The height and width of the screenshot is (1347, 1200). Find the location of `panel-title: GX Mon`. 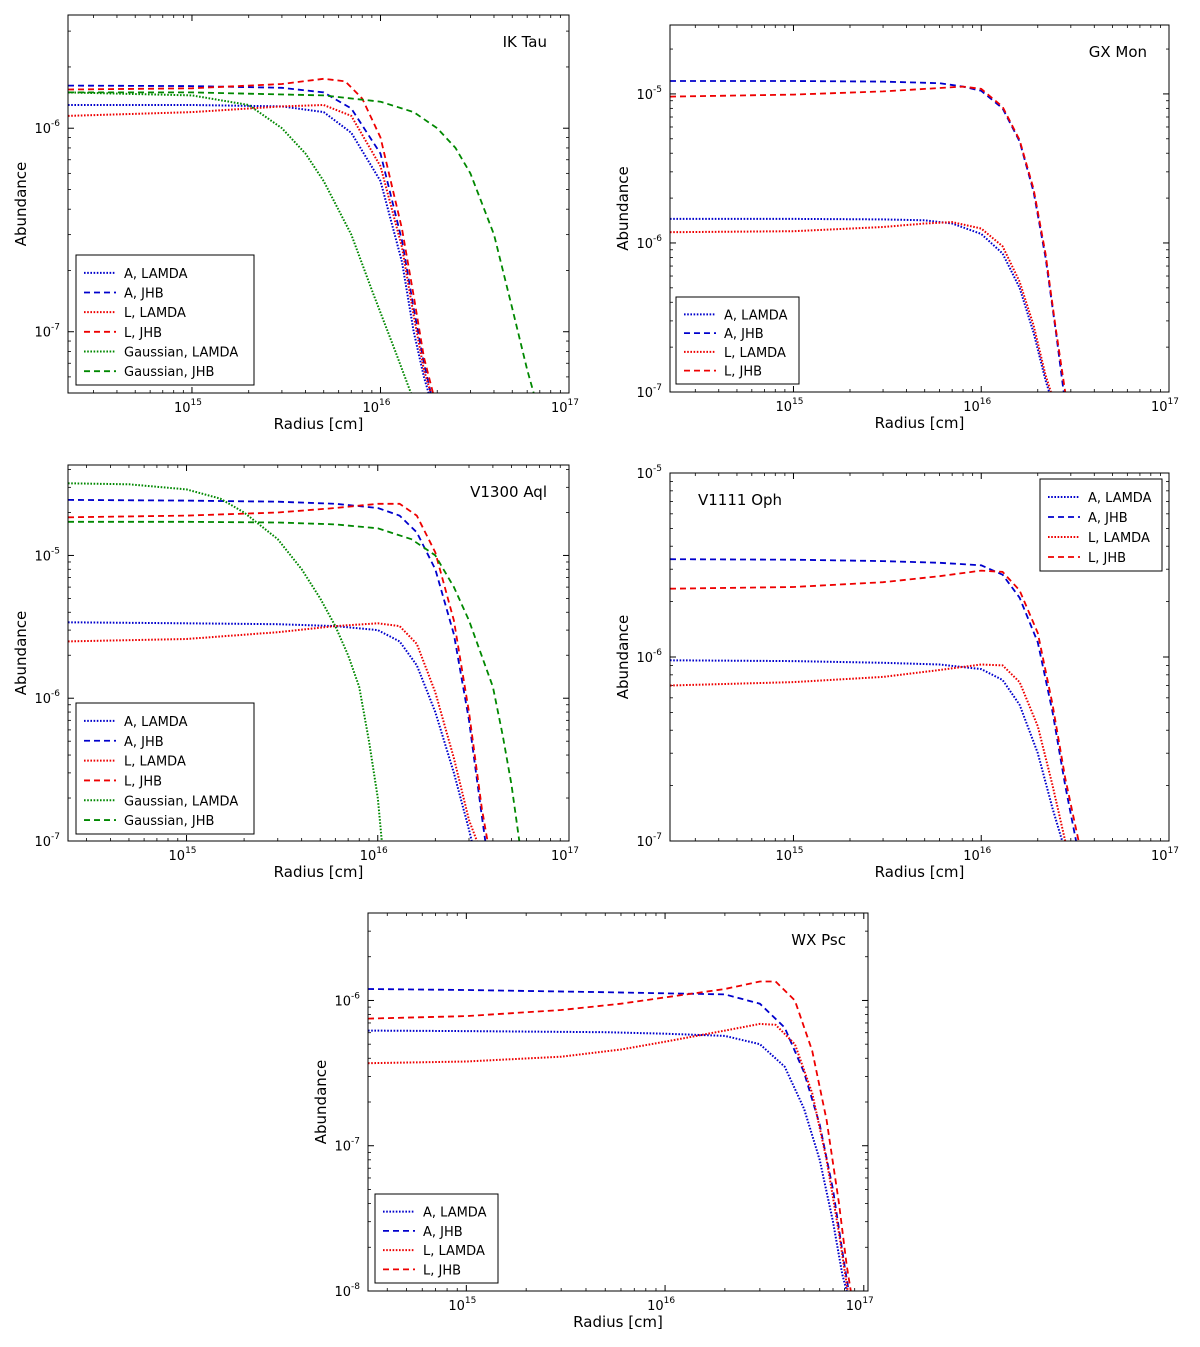

panel-title: GX Mon is located at coordinates (1118, 52).